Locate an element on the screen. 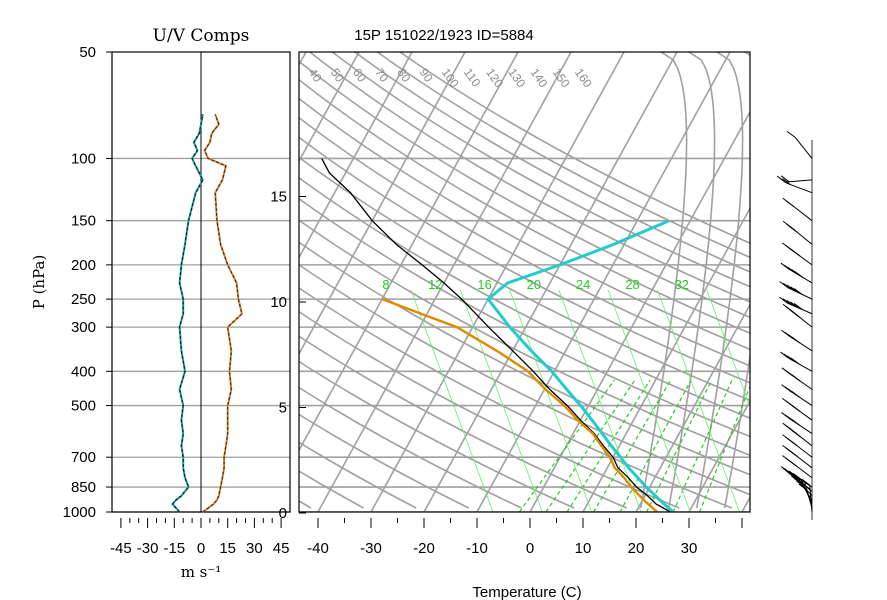  x-axis-label: m s⁻¹ is located at coordinates (201, 572).